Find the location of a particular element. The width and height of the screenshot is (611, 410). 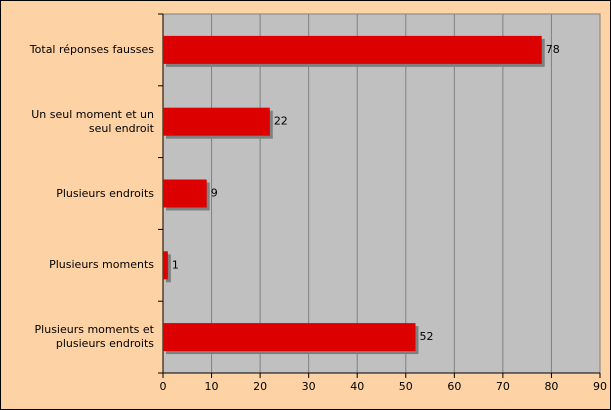

x-tick-label: 20 is located at coordinates (260, 386).